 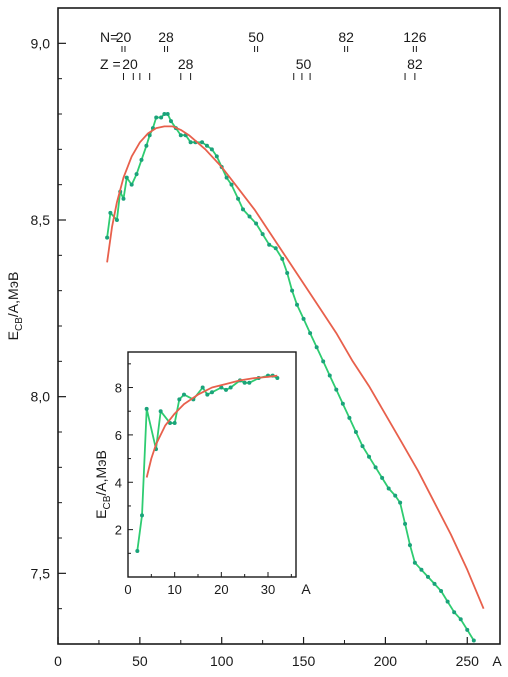 What do you see at coordinates (166, 37) in the screenshot?
I see `magic-N-number: 28` at bounding box center [166, 37].